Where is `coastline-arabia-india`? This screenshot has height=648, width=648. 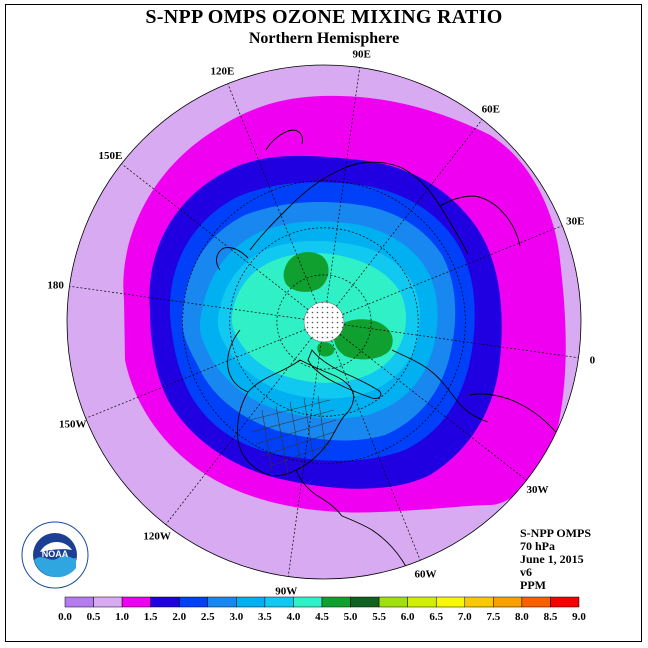
coastline-arabia-india is located at coordinates (480, 221).